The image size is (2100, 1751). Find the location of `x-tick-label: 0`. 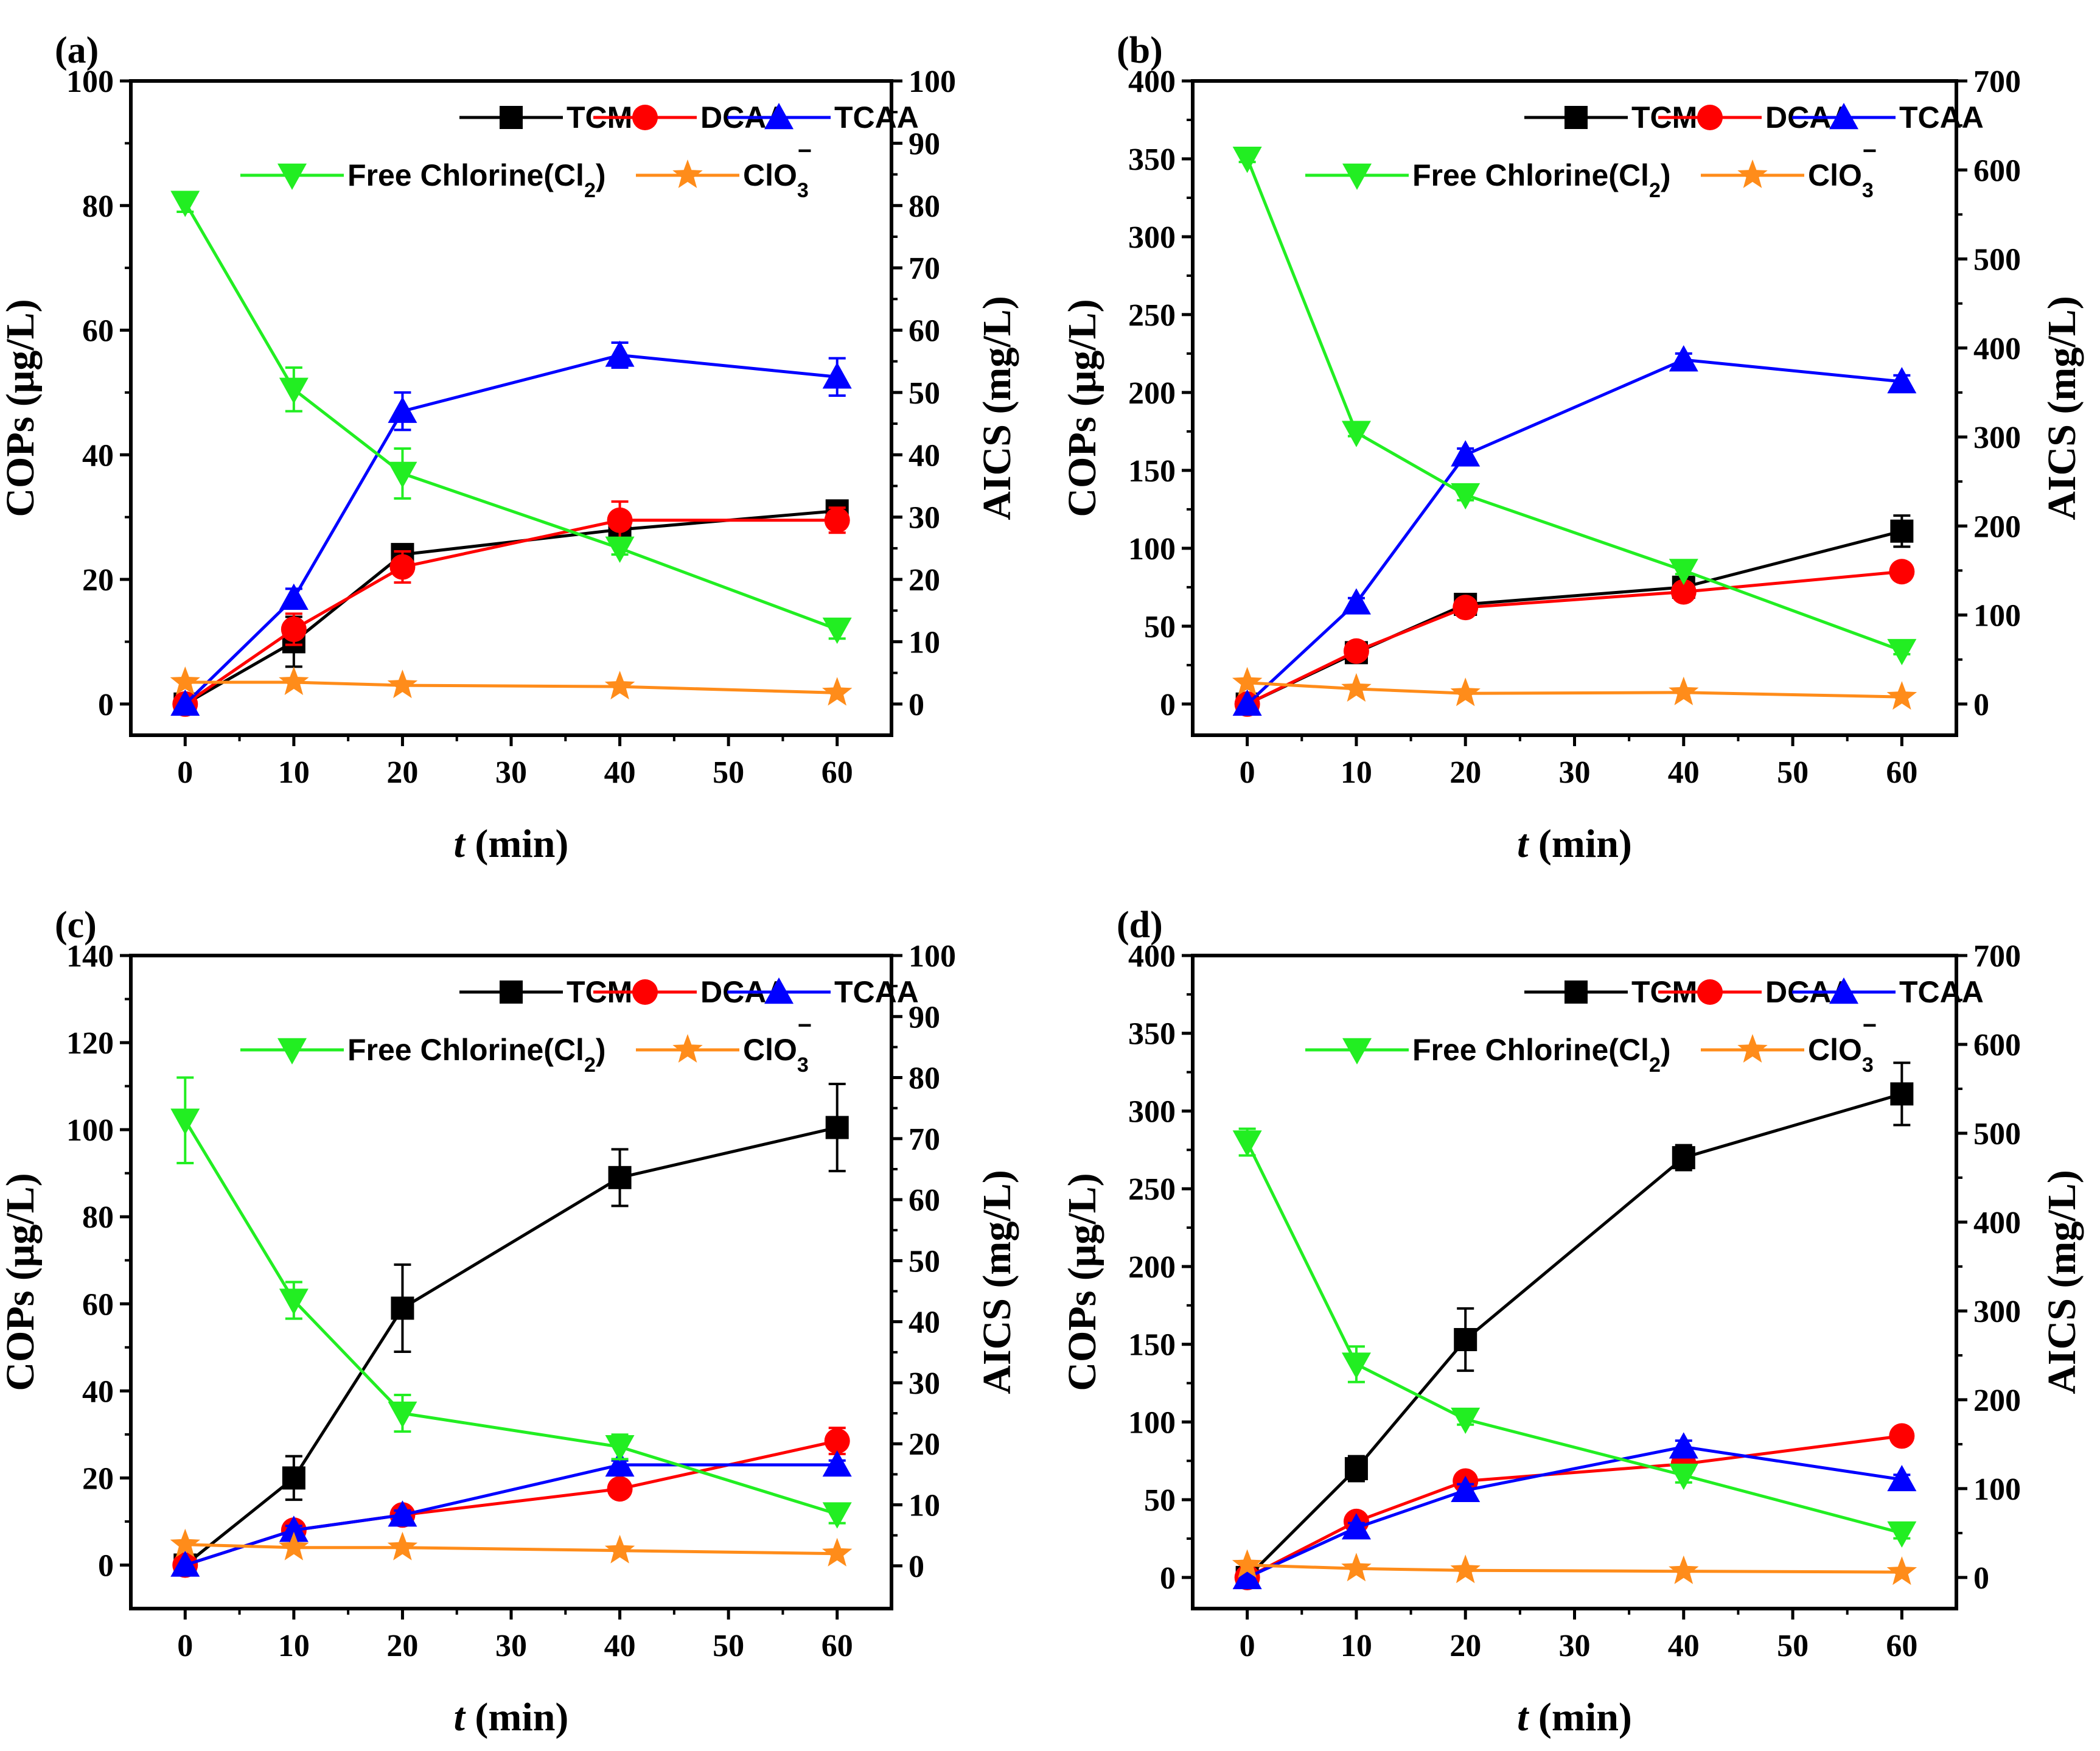

x-tick-label: 0 is located at coordinates (185, 1646).